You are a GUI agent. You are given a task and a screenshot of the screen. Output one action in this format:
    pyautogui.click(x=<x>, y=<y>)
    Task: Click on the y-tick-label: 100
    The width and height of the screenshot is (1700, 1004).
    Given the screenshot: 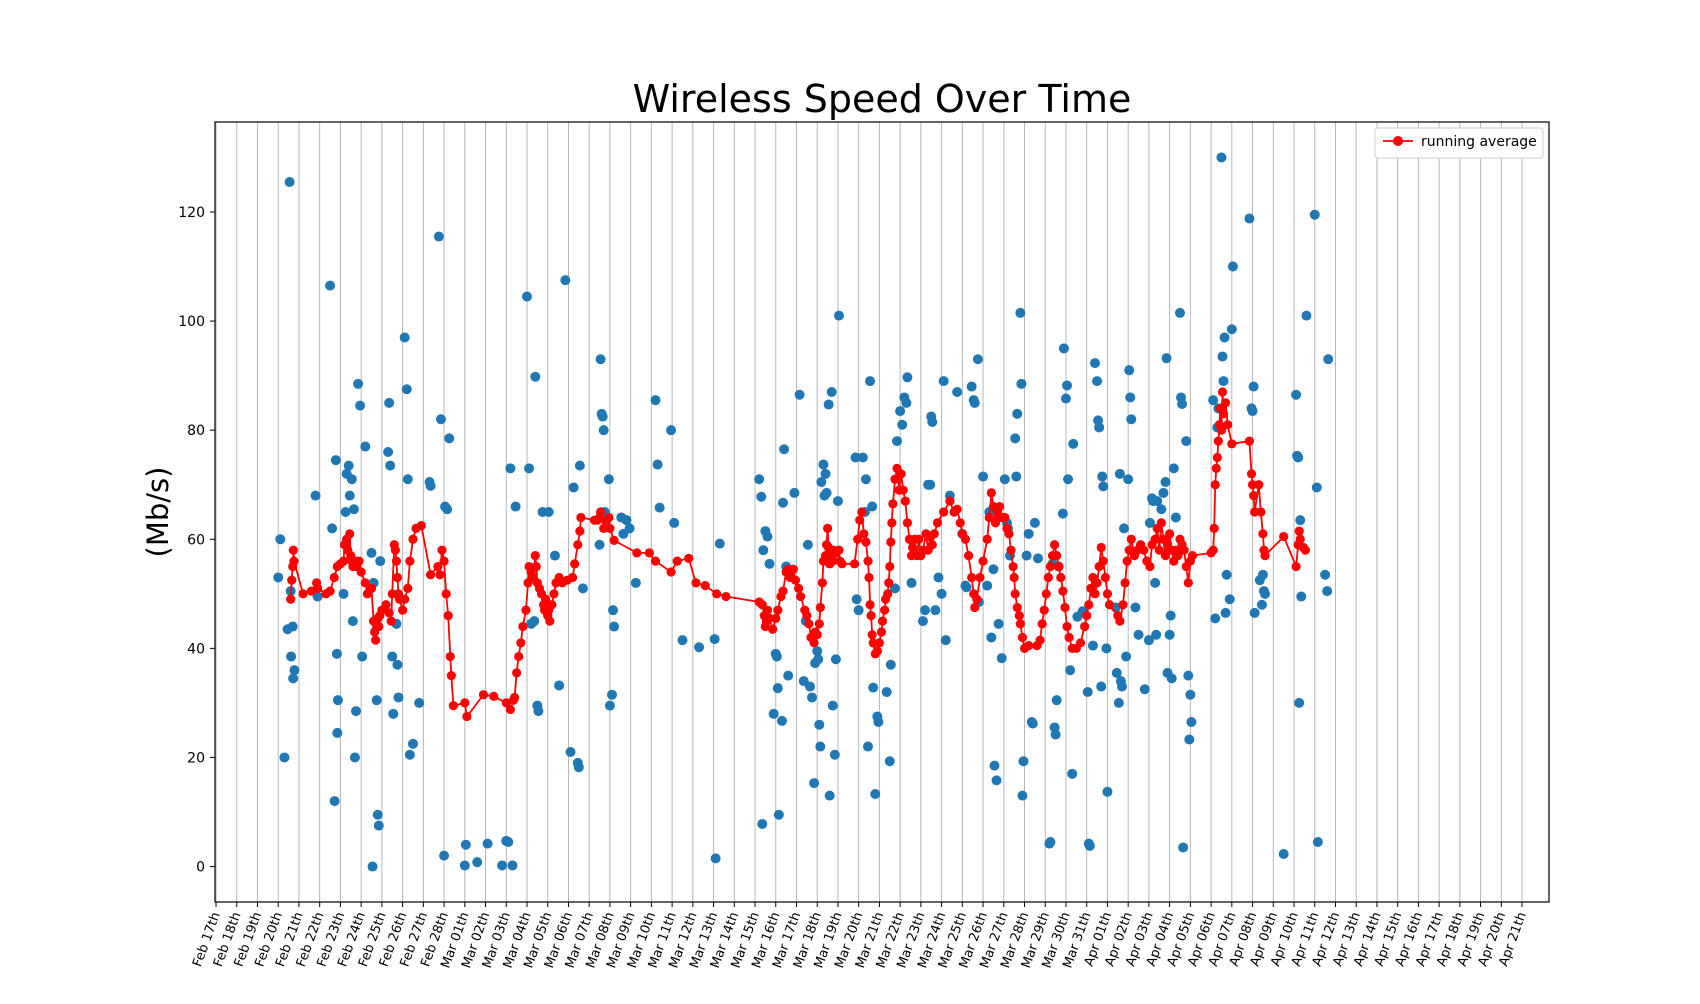 What is the action you would take?
    pyautogui.click(x=191, y=322)
    